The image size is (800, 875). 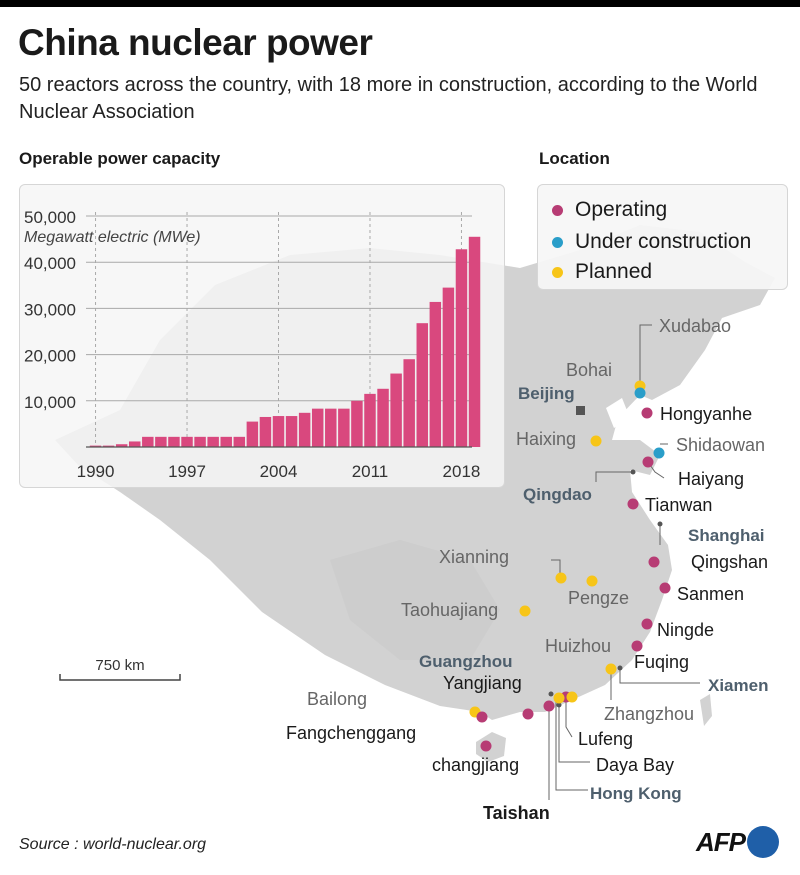 What do you see at coordinates (422, 385) in the screenshot?
I see `bar-2015` at bounding box center [422, 385].